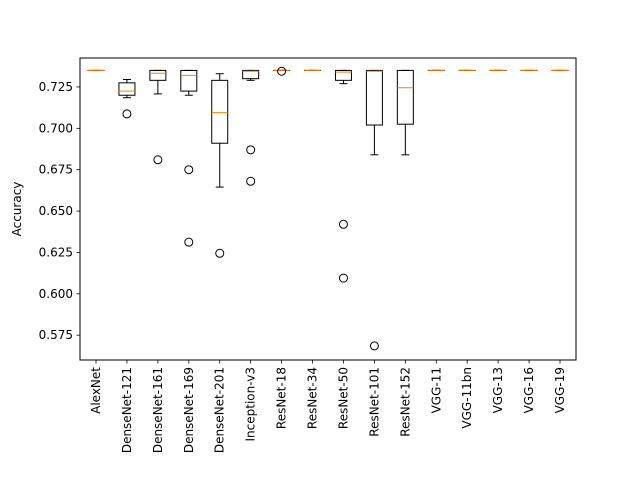  Describe the element at coordinates (343, 398) in the screenshot. I see `x-tick-label: ResNet-50` at that location.